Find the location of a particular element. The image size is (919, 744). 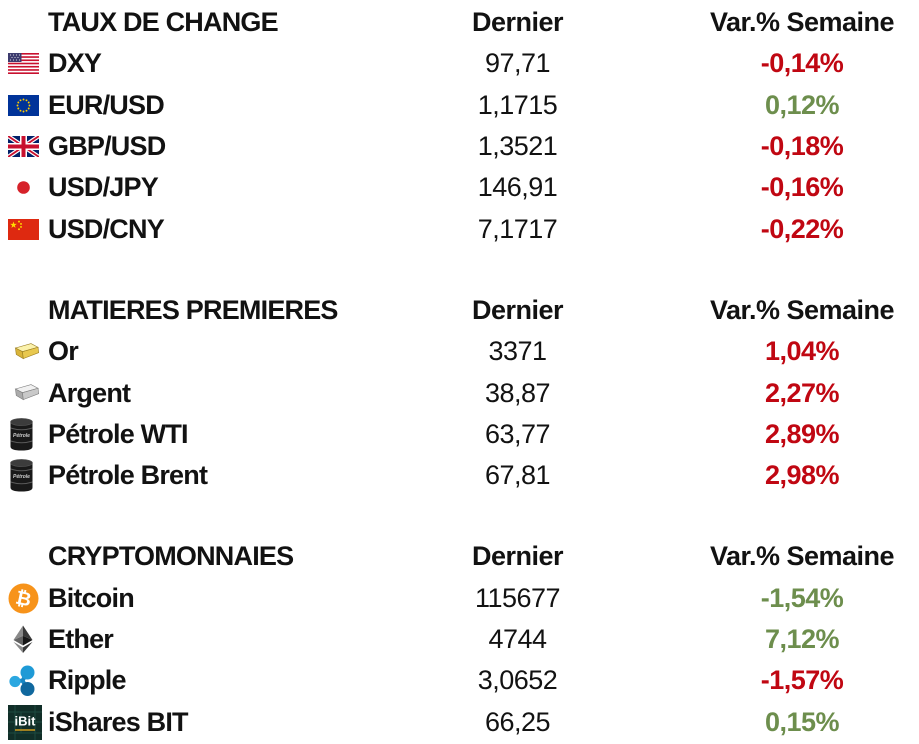

asset-label: Bitcoin is located at coordinates (91, 597).